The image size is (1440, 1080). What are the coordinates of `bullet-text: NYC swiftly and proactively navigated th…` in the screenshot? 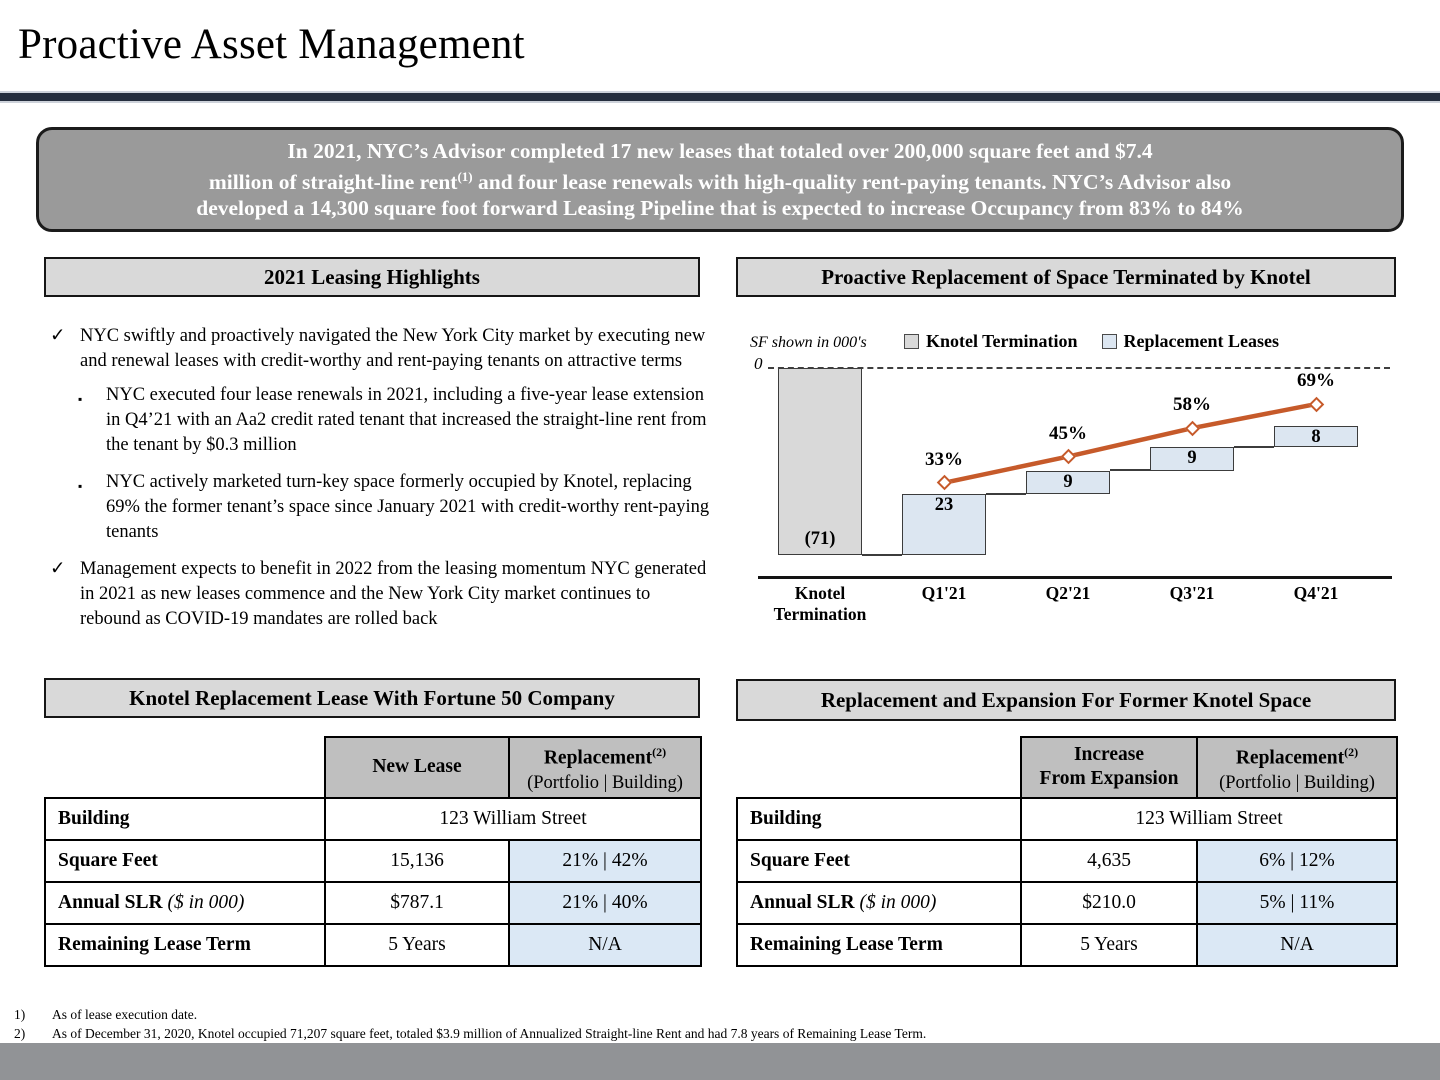 It's located at (393, 348).